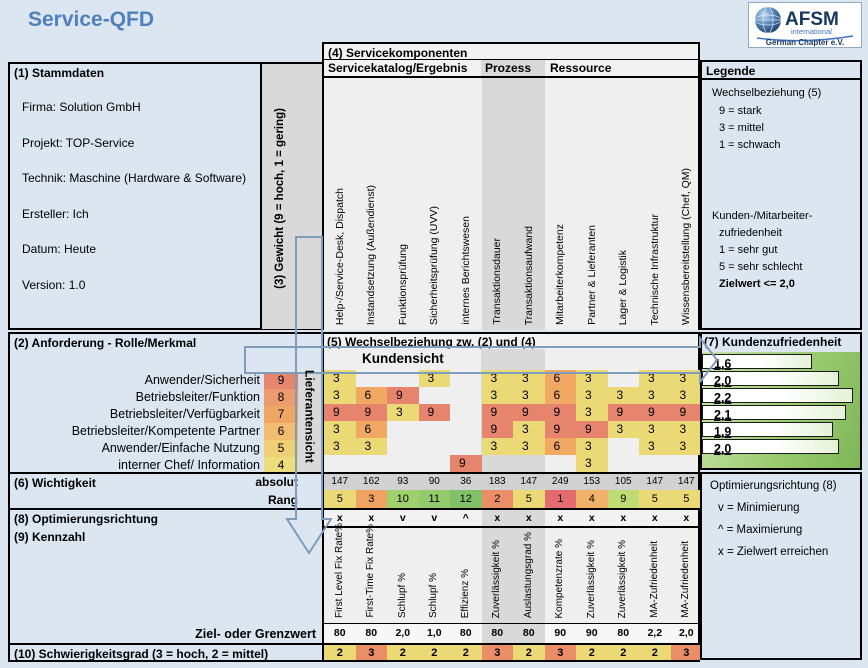 Image resolution: width=868 pixels, height=668 pixels. I want to click on absolut-value: 249, so click(560, 481).